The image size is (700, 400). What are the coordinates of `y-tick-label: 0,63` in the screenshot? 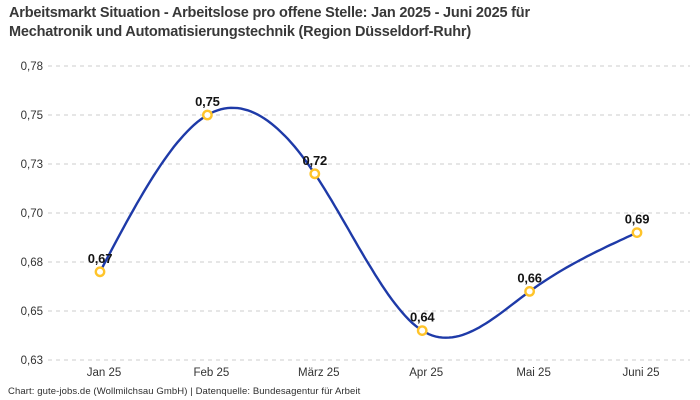 It's located at (32, 361).